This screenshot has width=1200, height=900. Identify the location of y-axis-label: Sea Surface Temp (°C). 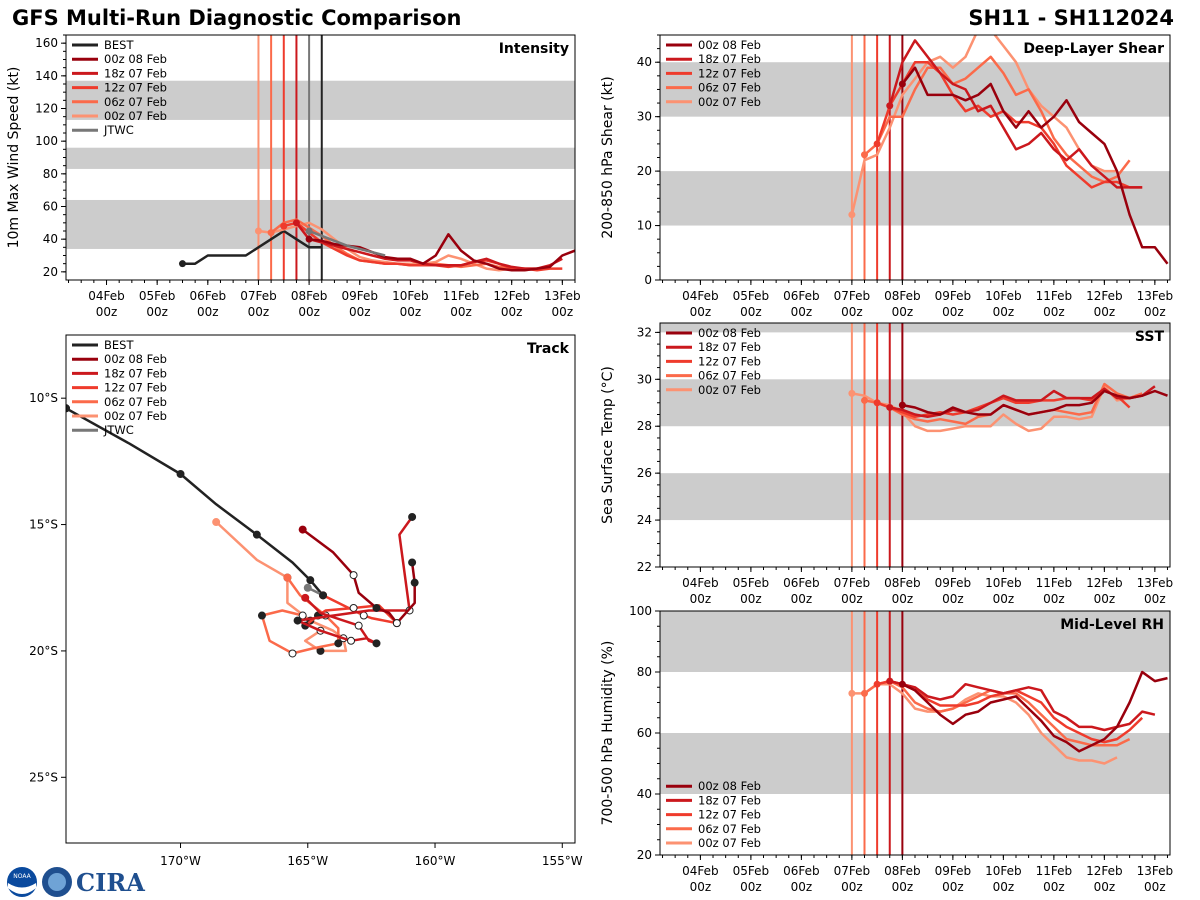
(608, 445).